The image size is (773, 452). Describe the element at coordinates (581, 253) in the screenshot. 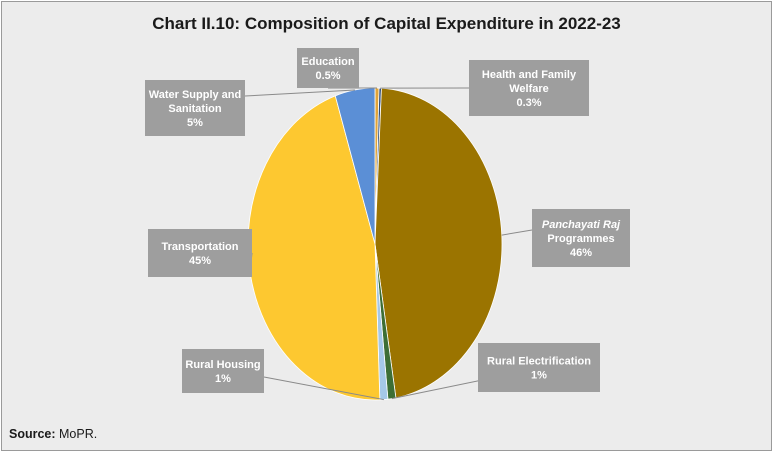

I see `data-label-value: 46%` at that location.